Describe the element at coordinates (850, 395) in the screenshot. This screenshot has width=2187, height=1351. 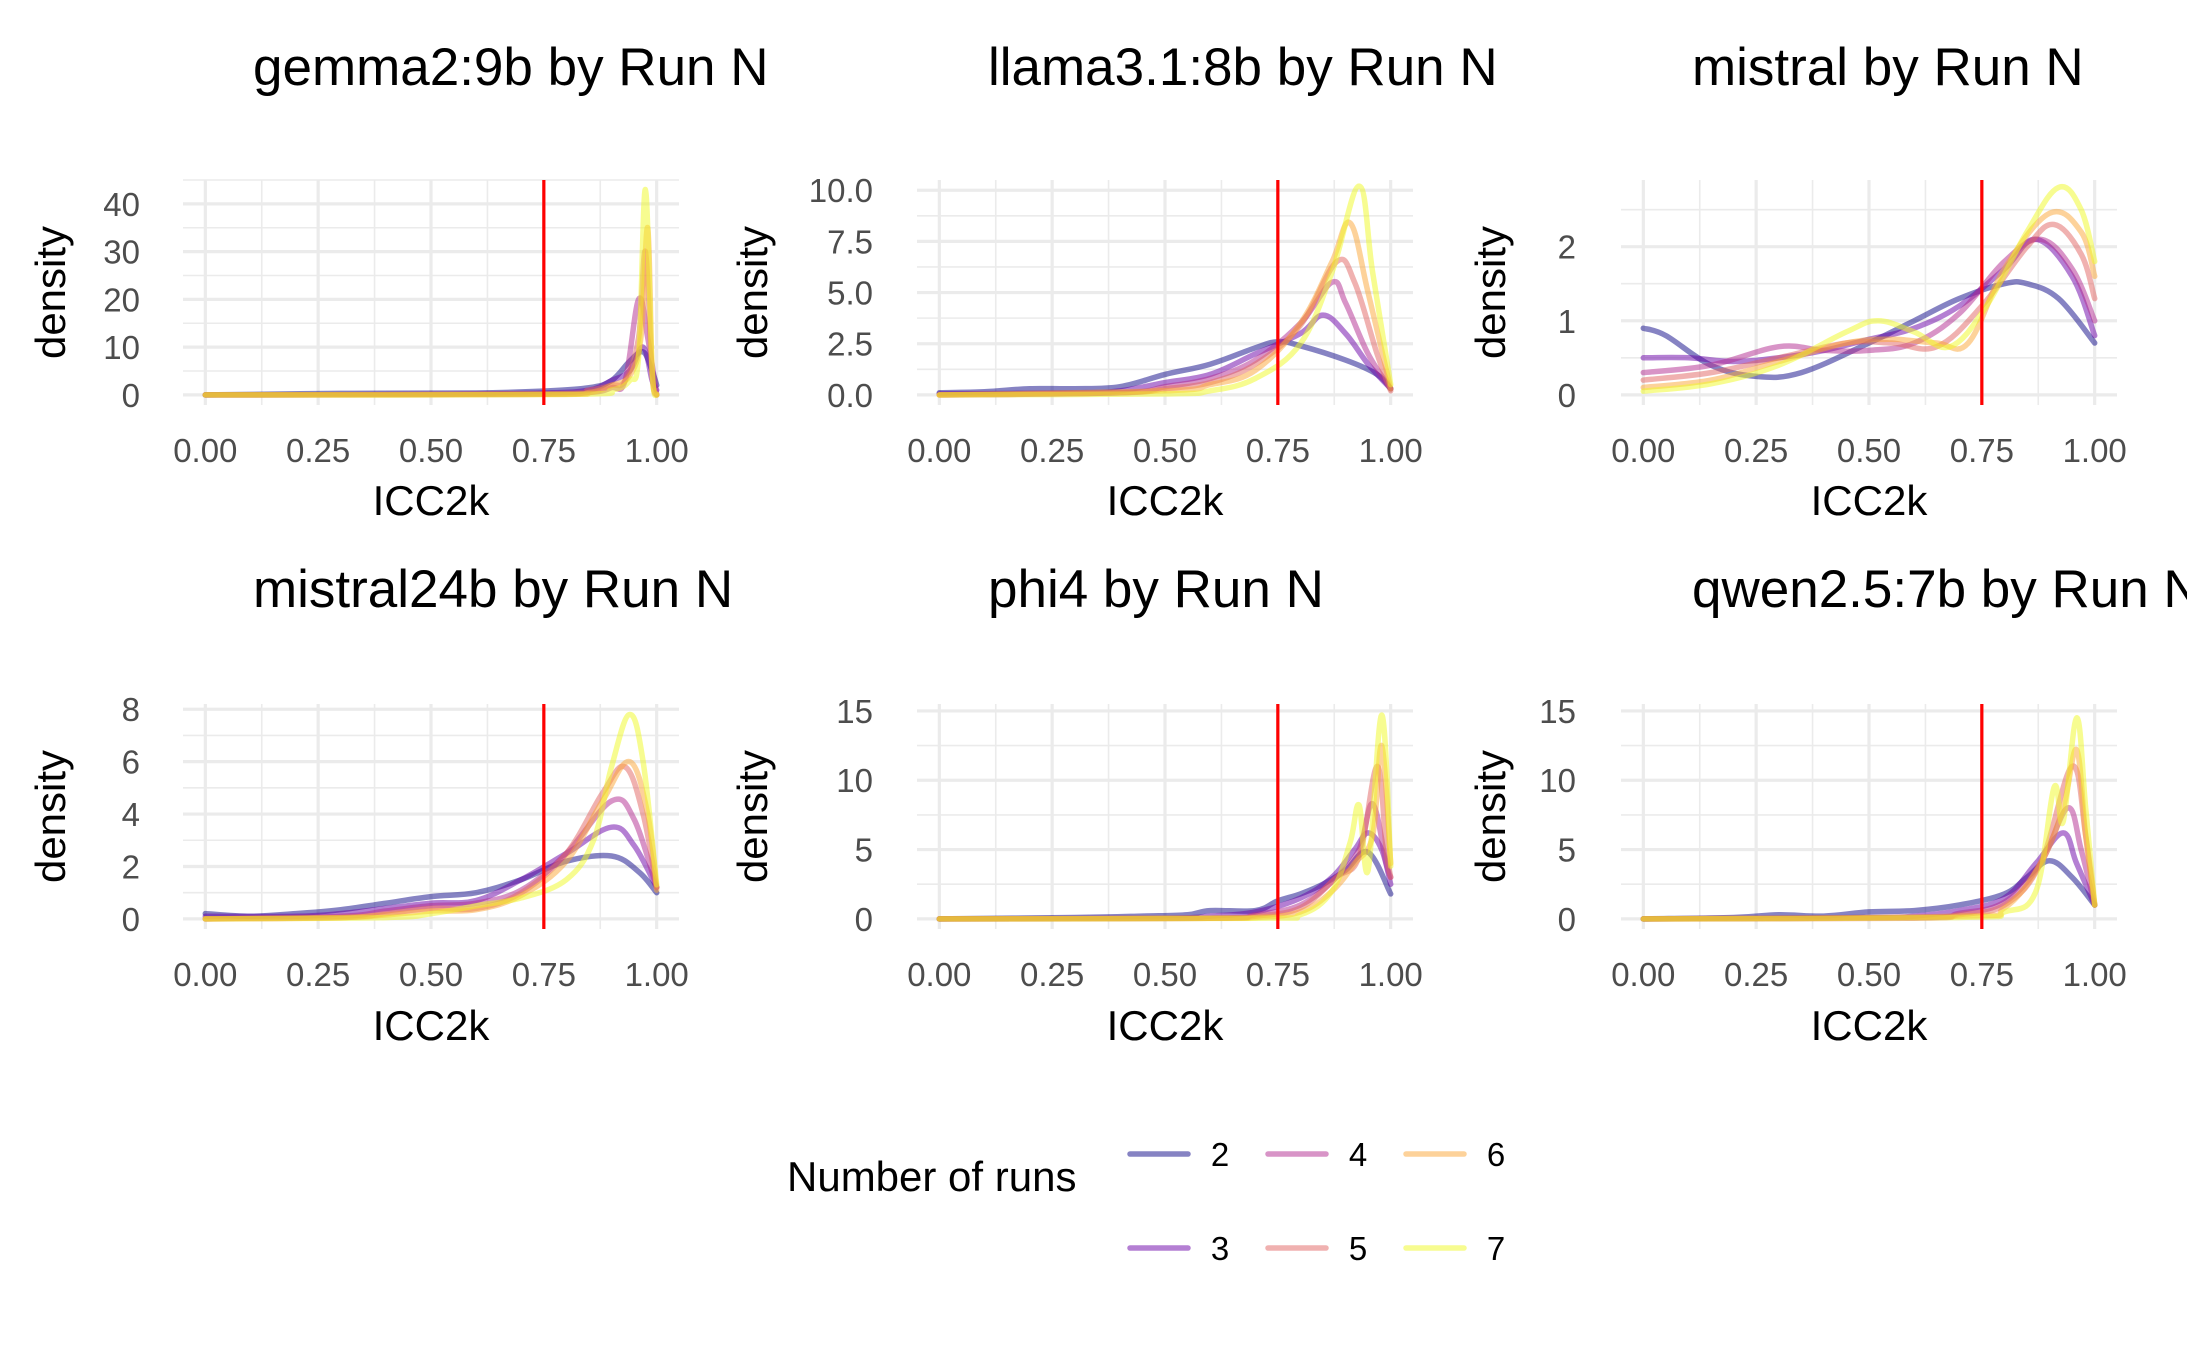
I see `y-tick-label: 0.0` at that location.